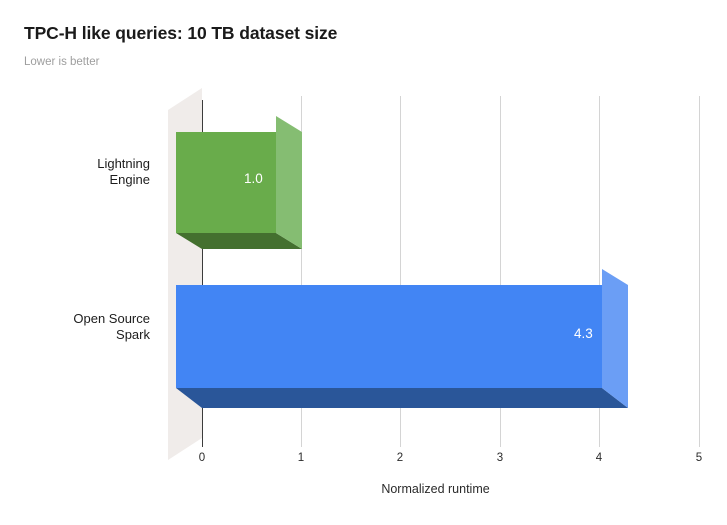 The width and height of the screenshot is (727, 525). Describe the element at coordinates (699, 458) in the screenshot. I see `xtick-label-5: 5` at that location.